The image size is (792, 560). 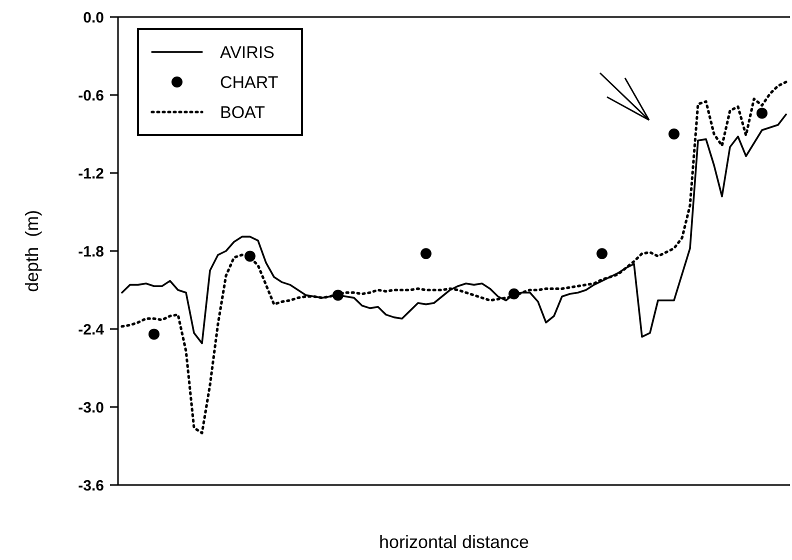 I want to click on legend-label: AVIRIS, so click(x=247, y=52).